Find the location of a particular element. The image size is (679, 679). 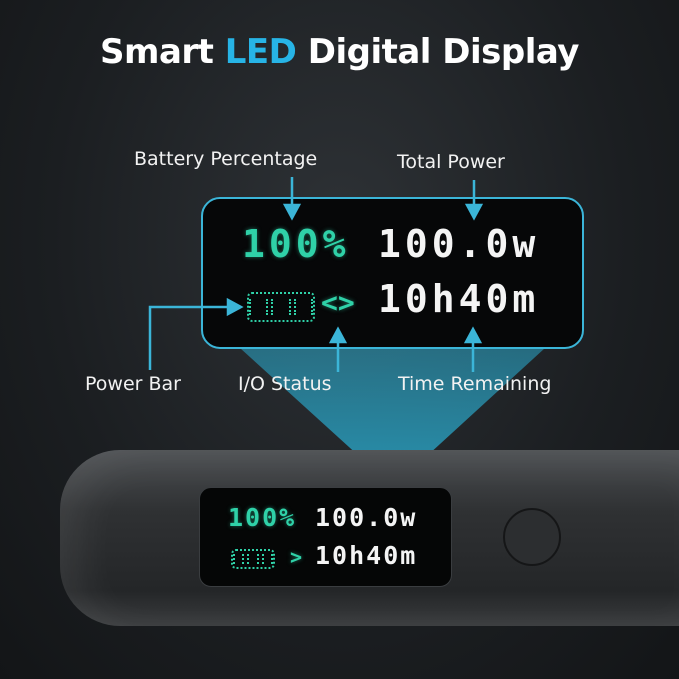

label-total-power: Total Power is located at coordinates (451, 162).